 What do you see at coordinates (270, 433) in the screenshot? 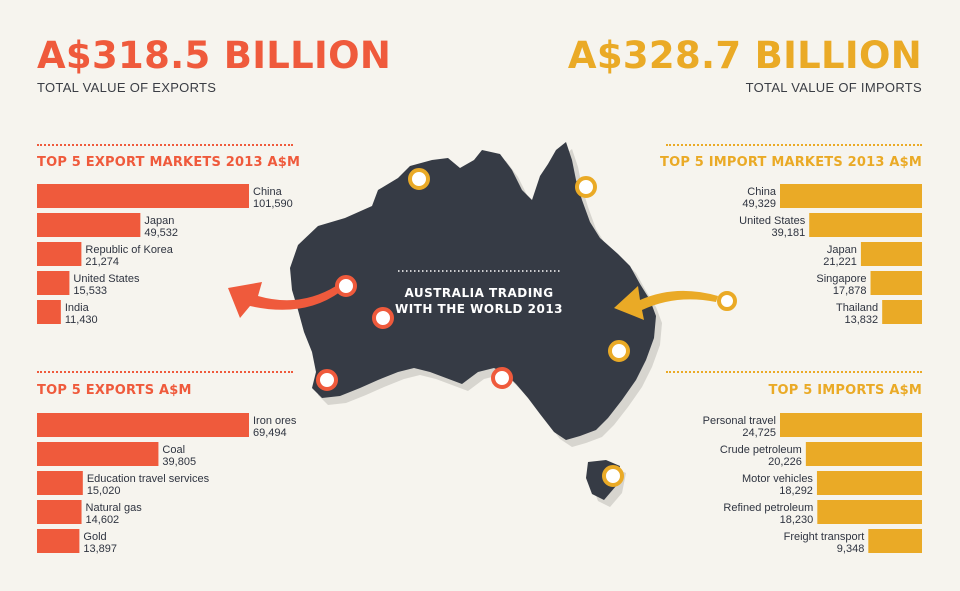
I see `bar-value-label: 69,494` at bounding box center [270, 433].